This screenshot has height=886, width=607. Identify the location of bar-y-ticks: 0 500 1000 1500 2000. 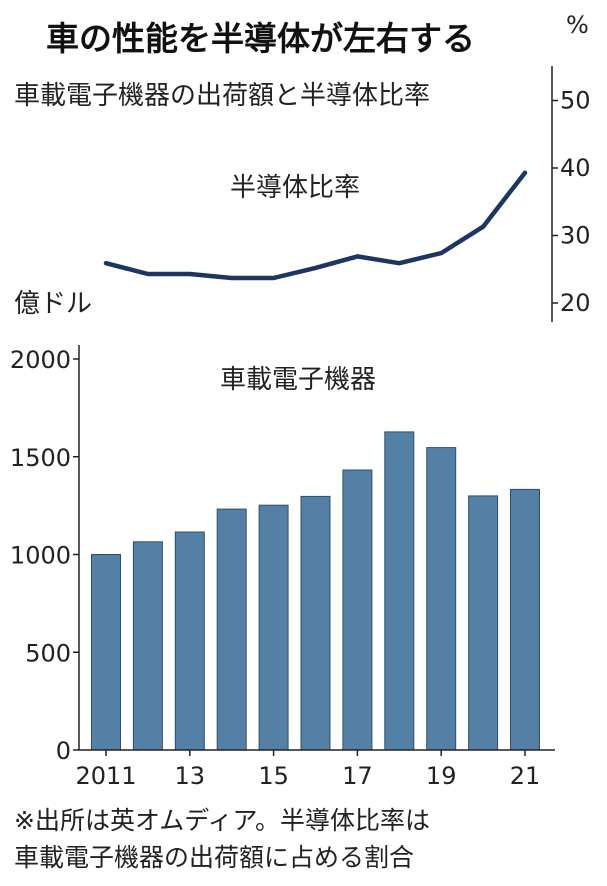
(44, 555).